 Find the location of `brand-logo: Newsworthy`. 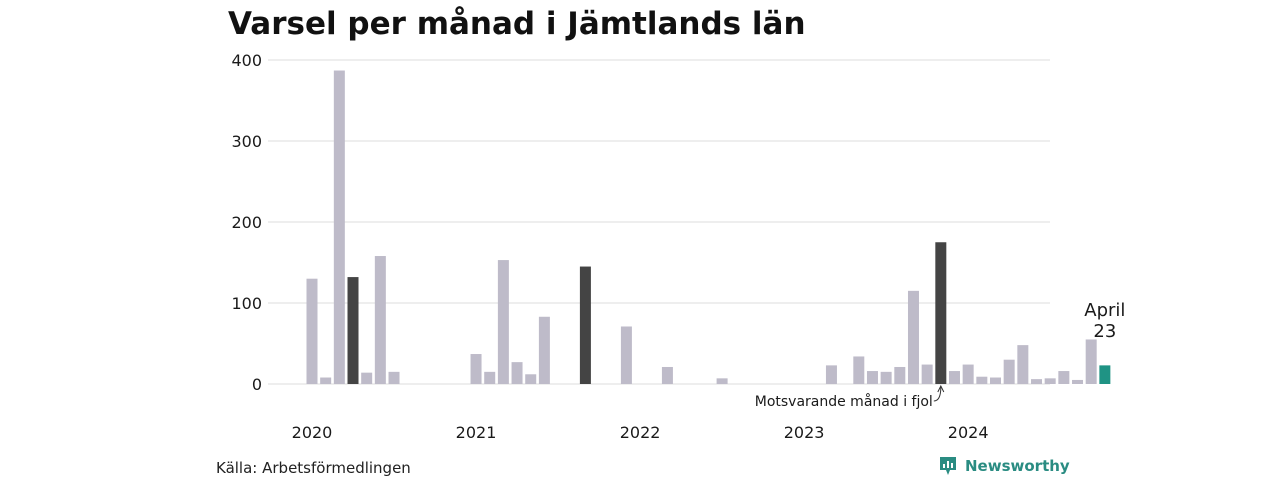

brand-logo: Newsworthy is located at coordinates (1004, 466).